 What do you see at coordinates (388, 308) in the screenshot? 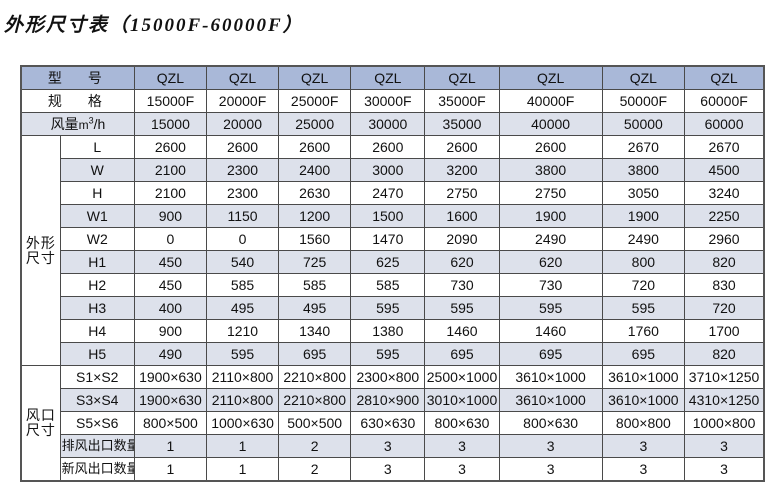
I see `cell-H3-3: 595` at bounding box center [388, 308].